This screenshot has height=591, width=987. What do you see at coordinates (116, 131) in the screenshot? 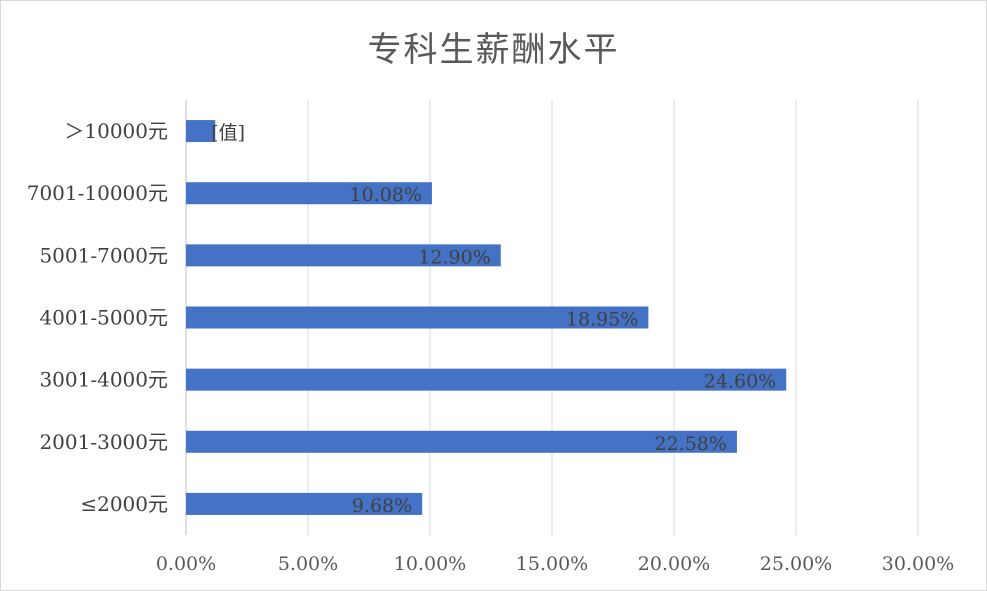
I see `category-label: ＞10000元` at bounding box center [116, 131].